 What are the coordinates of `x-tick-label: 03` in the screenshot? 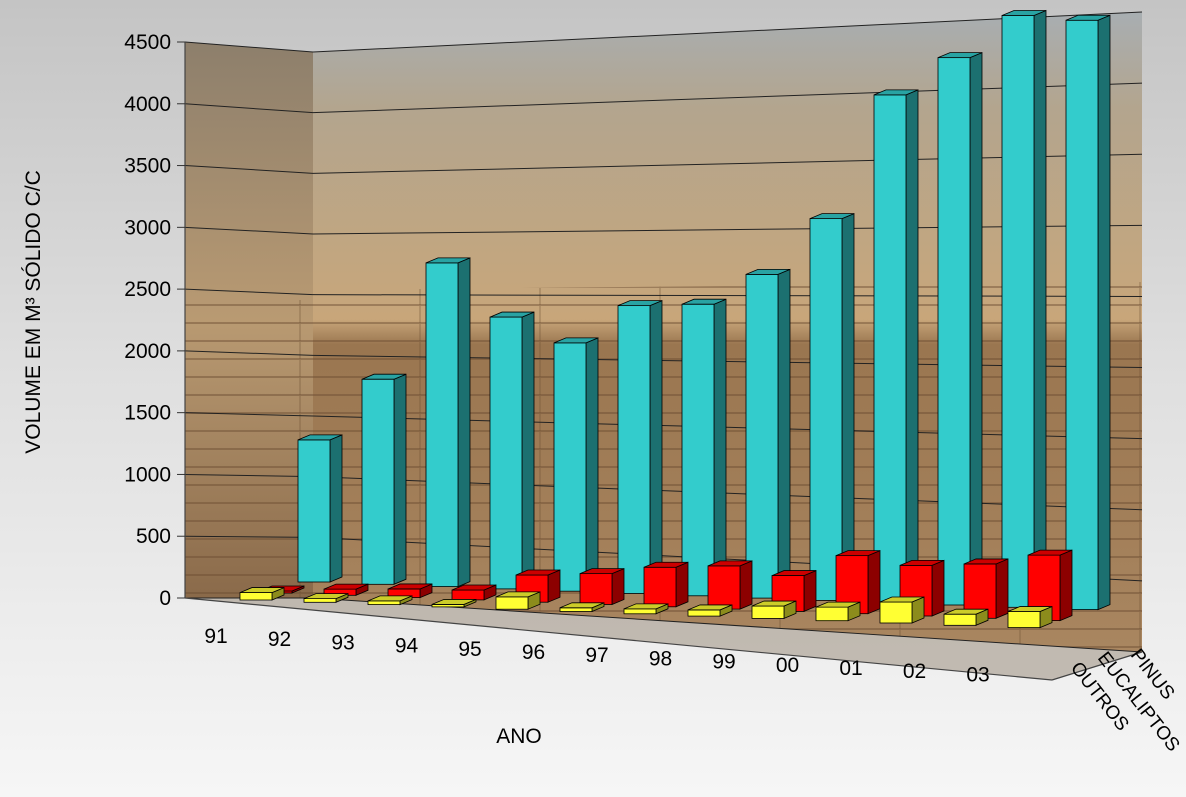 It's located at (977, 674).